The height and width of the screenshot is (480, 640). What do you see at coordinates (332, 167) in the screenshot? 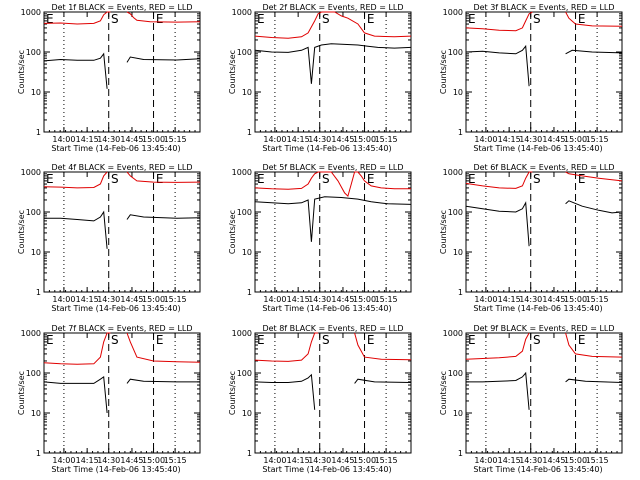
I see `chart-title: Det 5f BLACK = Events, RED = LLD` at bounding box center [332, 167].